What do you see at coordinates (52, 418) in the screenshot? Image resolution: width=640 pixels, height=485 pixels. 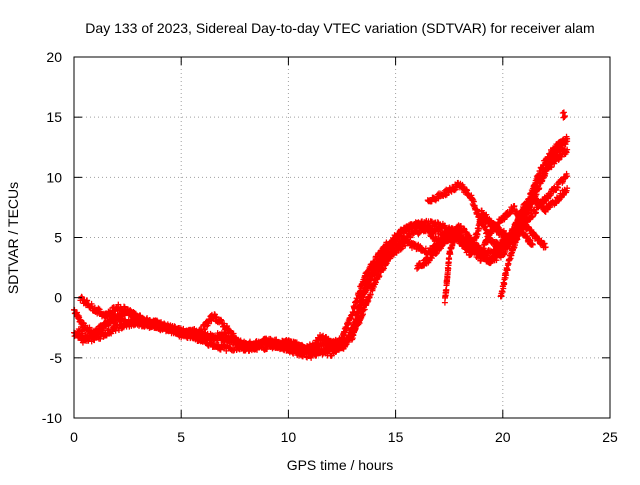 I see `y-tick-label: -10` at bounding box center [52, 418].